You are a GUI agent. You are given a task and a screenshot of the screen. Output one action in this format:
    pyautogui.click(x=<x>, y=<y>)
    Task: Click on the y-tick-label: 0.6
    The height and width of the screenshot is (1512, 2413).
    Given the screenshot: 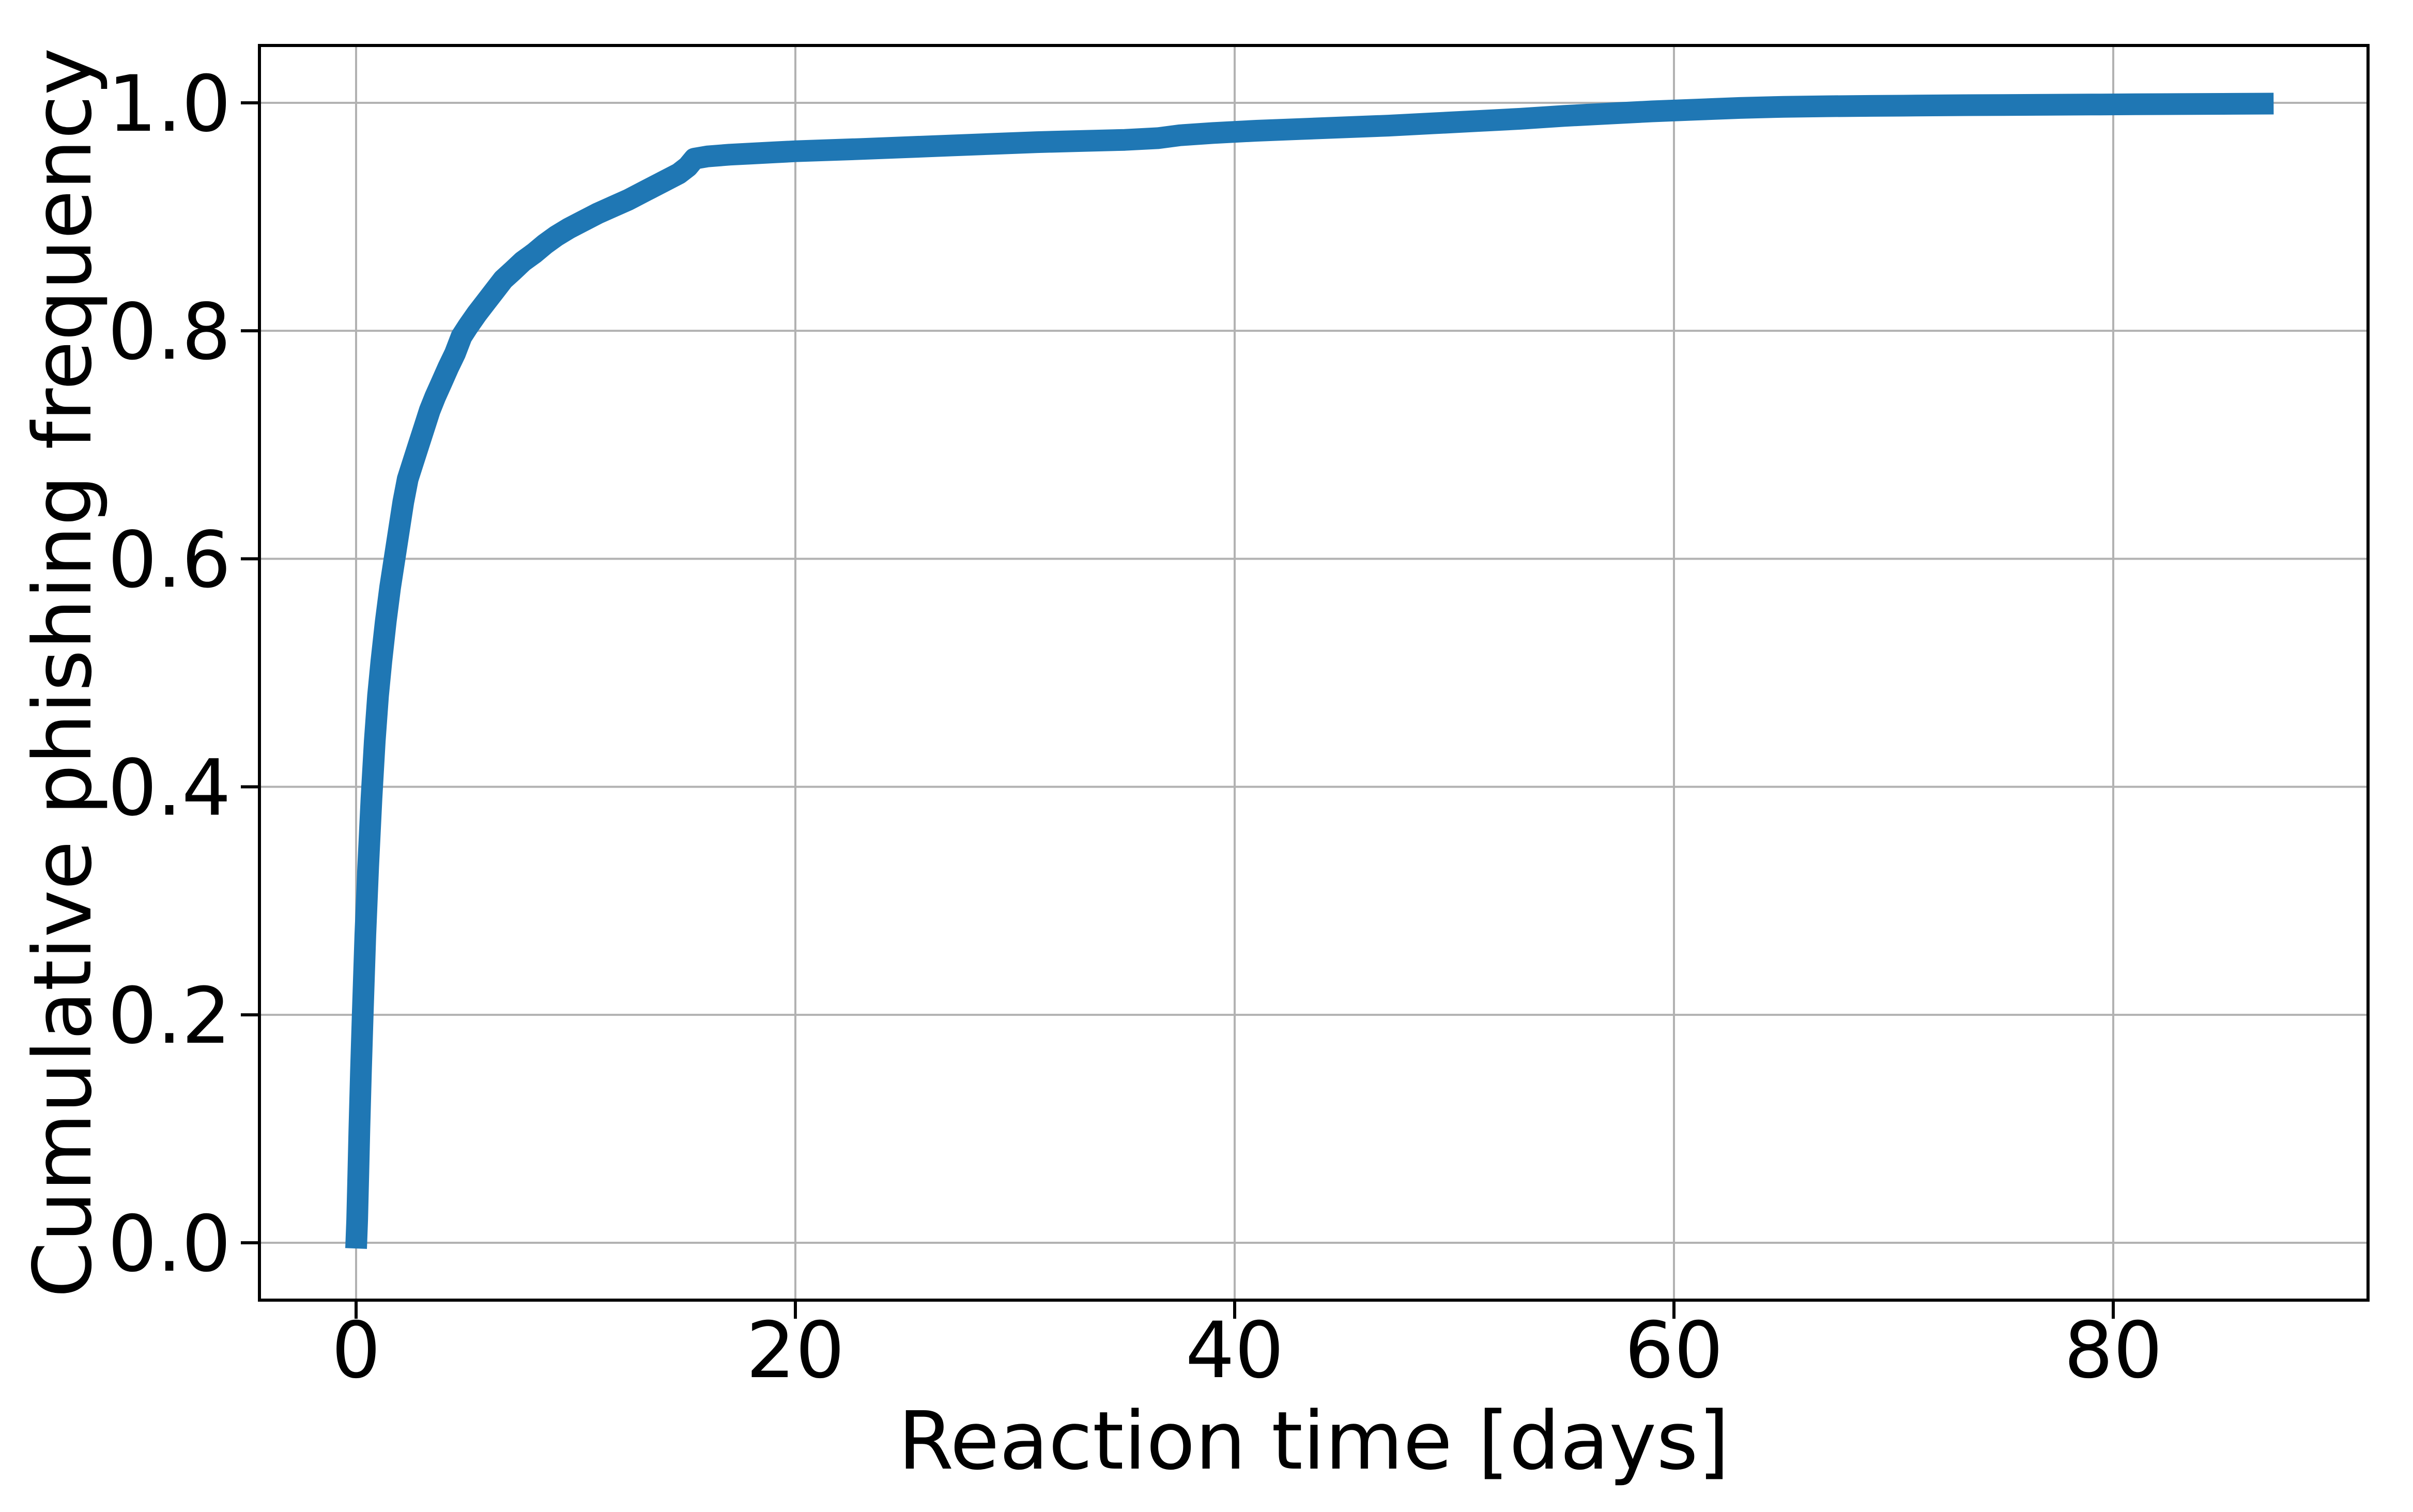 What is the action you would take?
    pyautogui.click(x=169, y=560)
    